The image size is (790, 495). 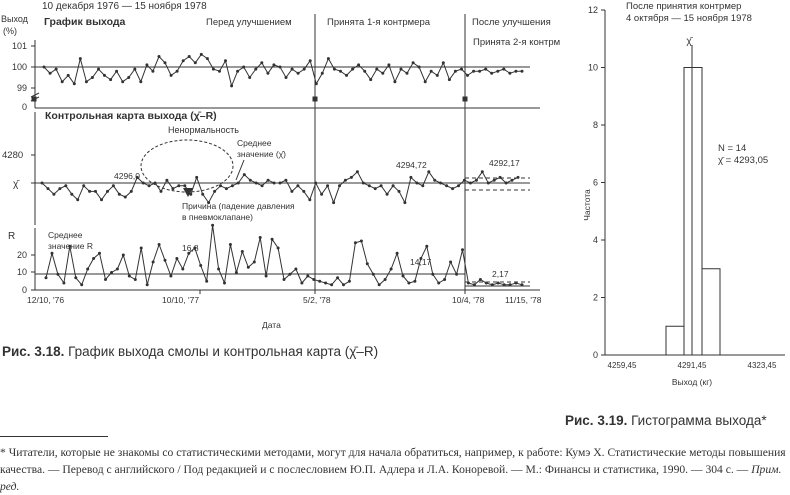 I want to click on hist-n-label: N = 14, so click(x=732, y=148).